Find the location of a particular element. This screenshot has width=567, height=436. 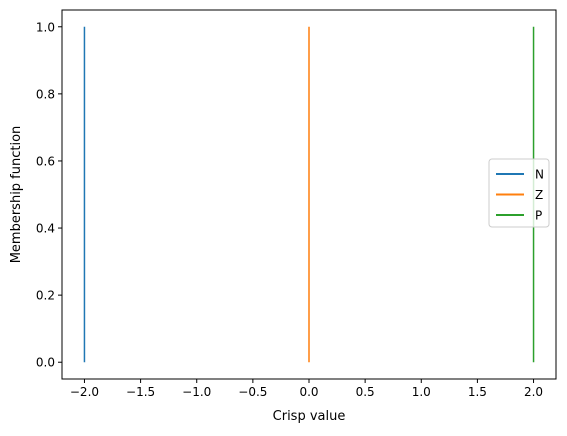

x-tick-label: −0.5 is located at coordinates (252, 392).